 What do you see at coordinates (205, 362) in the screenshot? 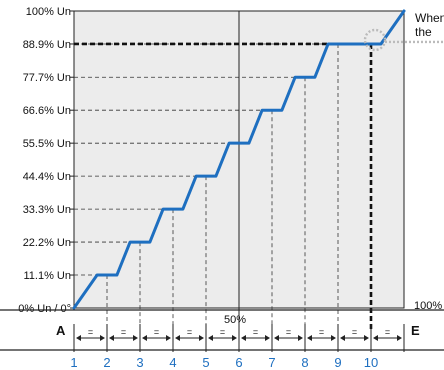
I see `step-number: 5` at bounding box center [205, 362].